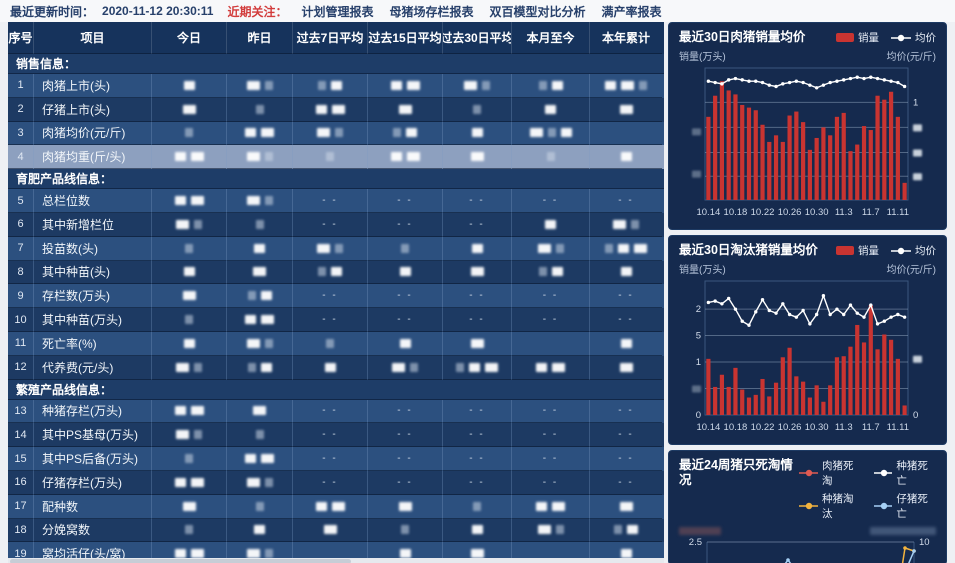 This screenshot has width=955, height=563. Describe the element at coordinates (21, 530) in the screenshot. I see `row-index-cell: 18` at that location.